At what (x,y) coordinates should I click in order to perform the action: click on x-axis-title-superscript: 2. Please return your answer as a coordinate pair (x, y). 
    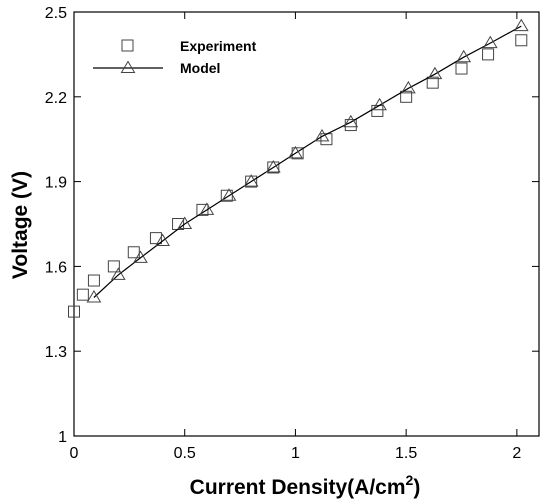
    Looking at the image, I should click on (410, 480).